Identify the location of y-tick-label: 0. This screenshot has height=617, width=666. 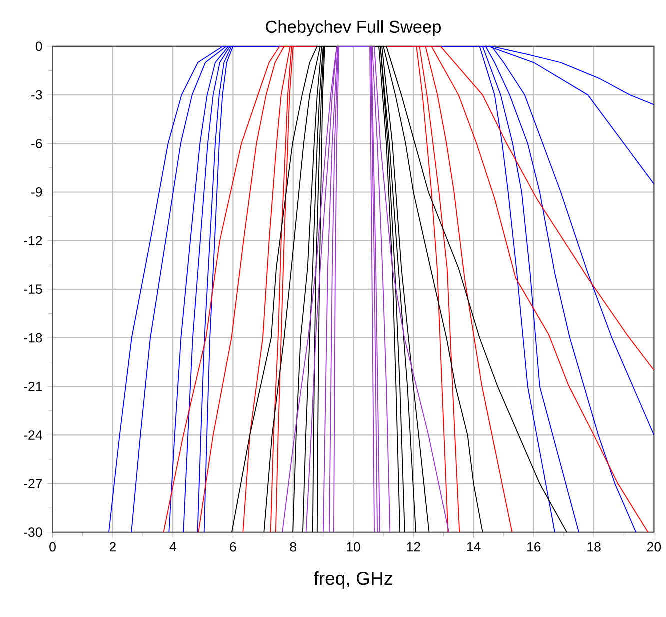
(39, 46).